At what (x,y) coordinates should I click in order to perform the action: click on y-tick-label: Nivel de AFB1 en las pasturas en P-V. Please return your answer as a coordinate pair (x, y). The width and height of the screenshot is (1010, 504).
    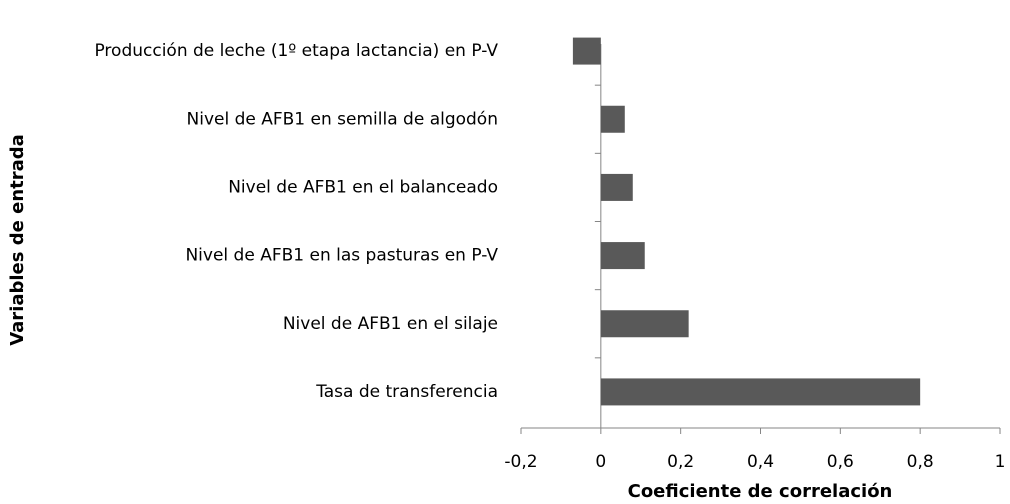
    Looking at the image, I should click on (341, 256).